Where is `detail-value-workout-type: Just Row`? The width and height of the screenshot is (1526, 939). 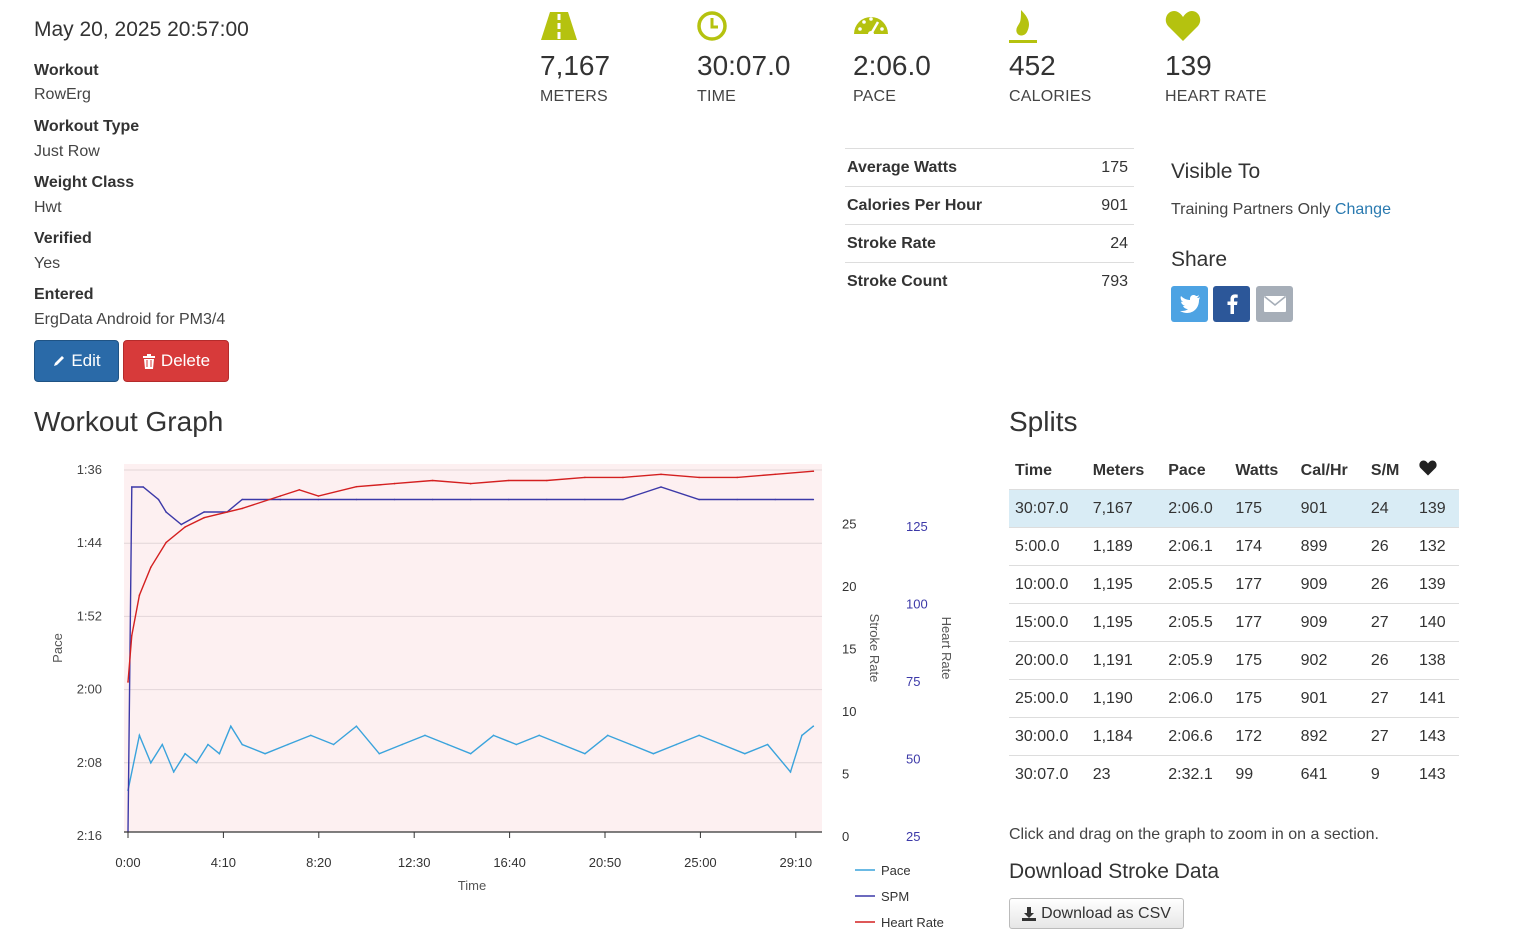 detail-value-workout-type: Just Row is located at coordinates (67, 151).